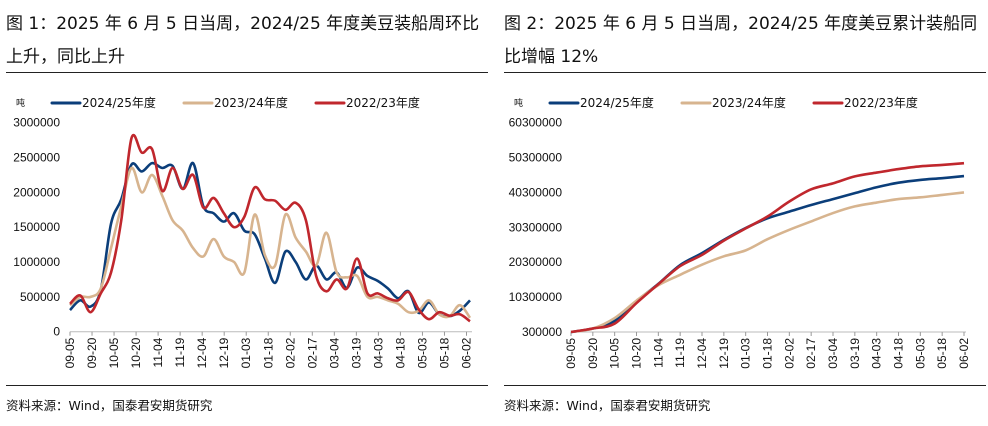  What do you see at coordinates (56, 332) in the screenshot?
I see `y-tick-label: 0` at bounding box center [56, 332].